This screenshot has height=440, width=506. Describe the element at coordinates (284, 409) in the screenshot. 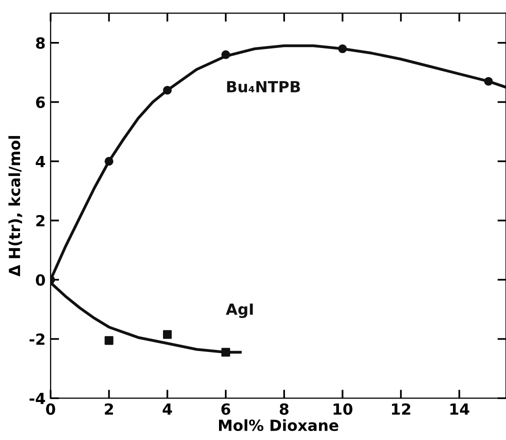

I see `x-tick-label: 8` at that location.